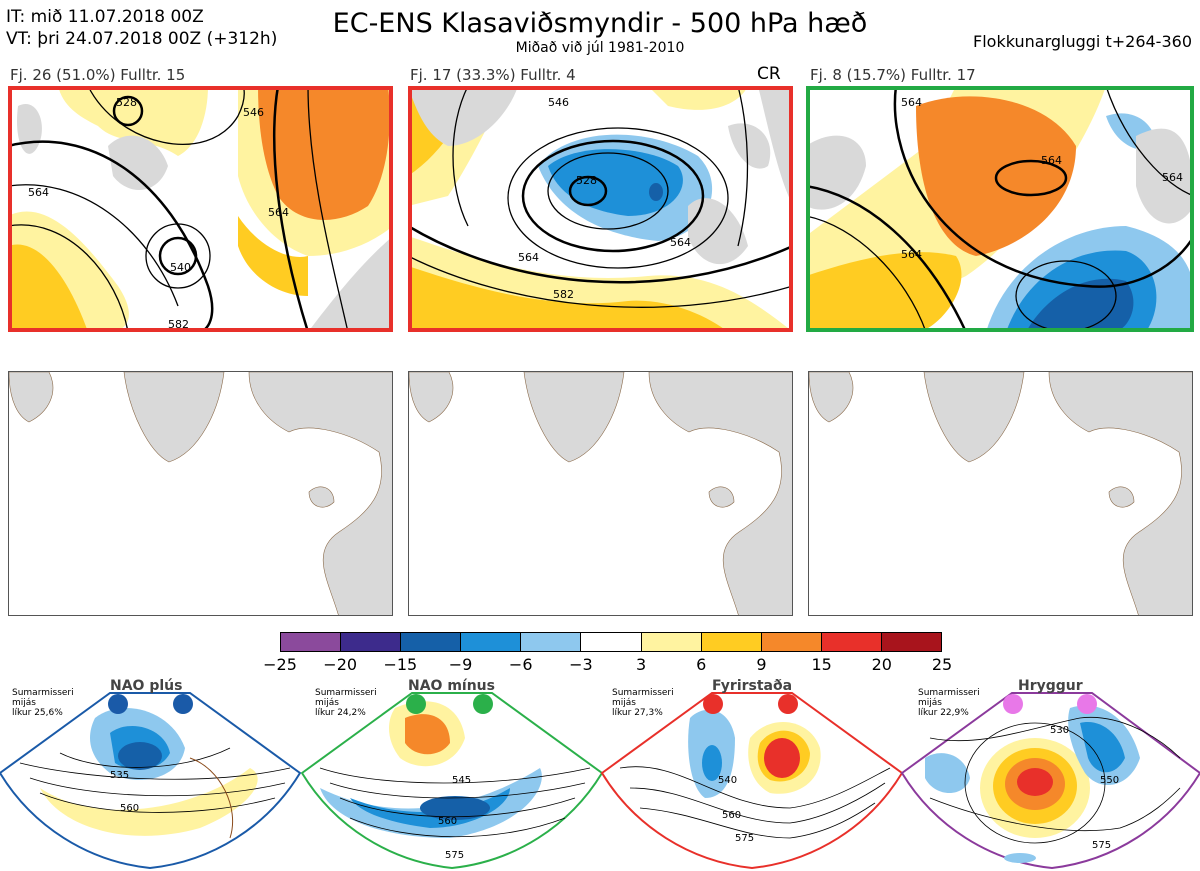  Describe the element at coordinates (788, 704) in the screenshot. I see `regime-blocking-dot-right` at that location.